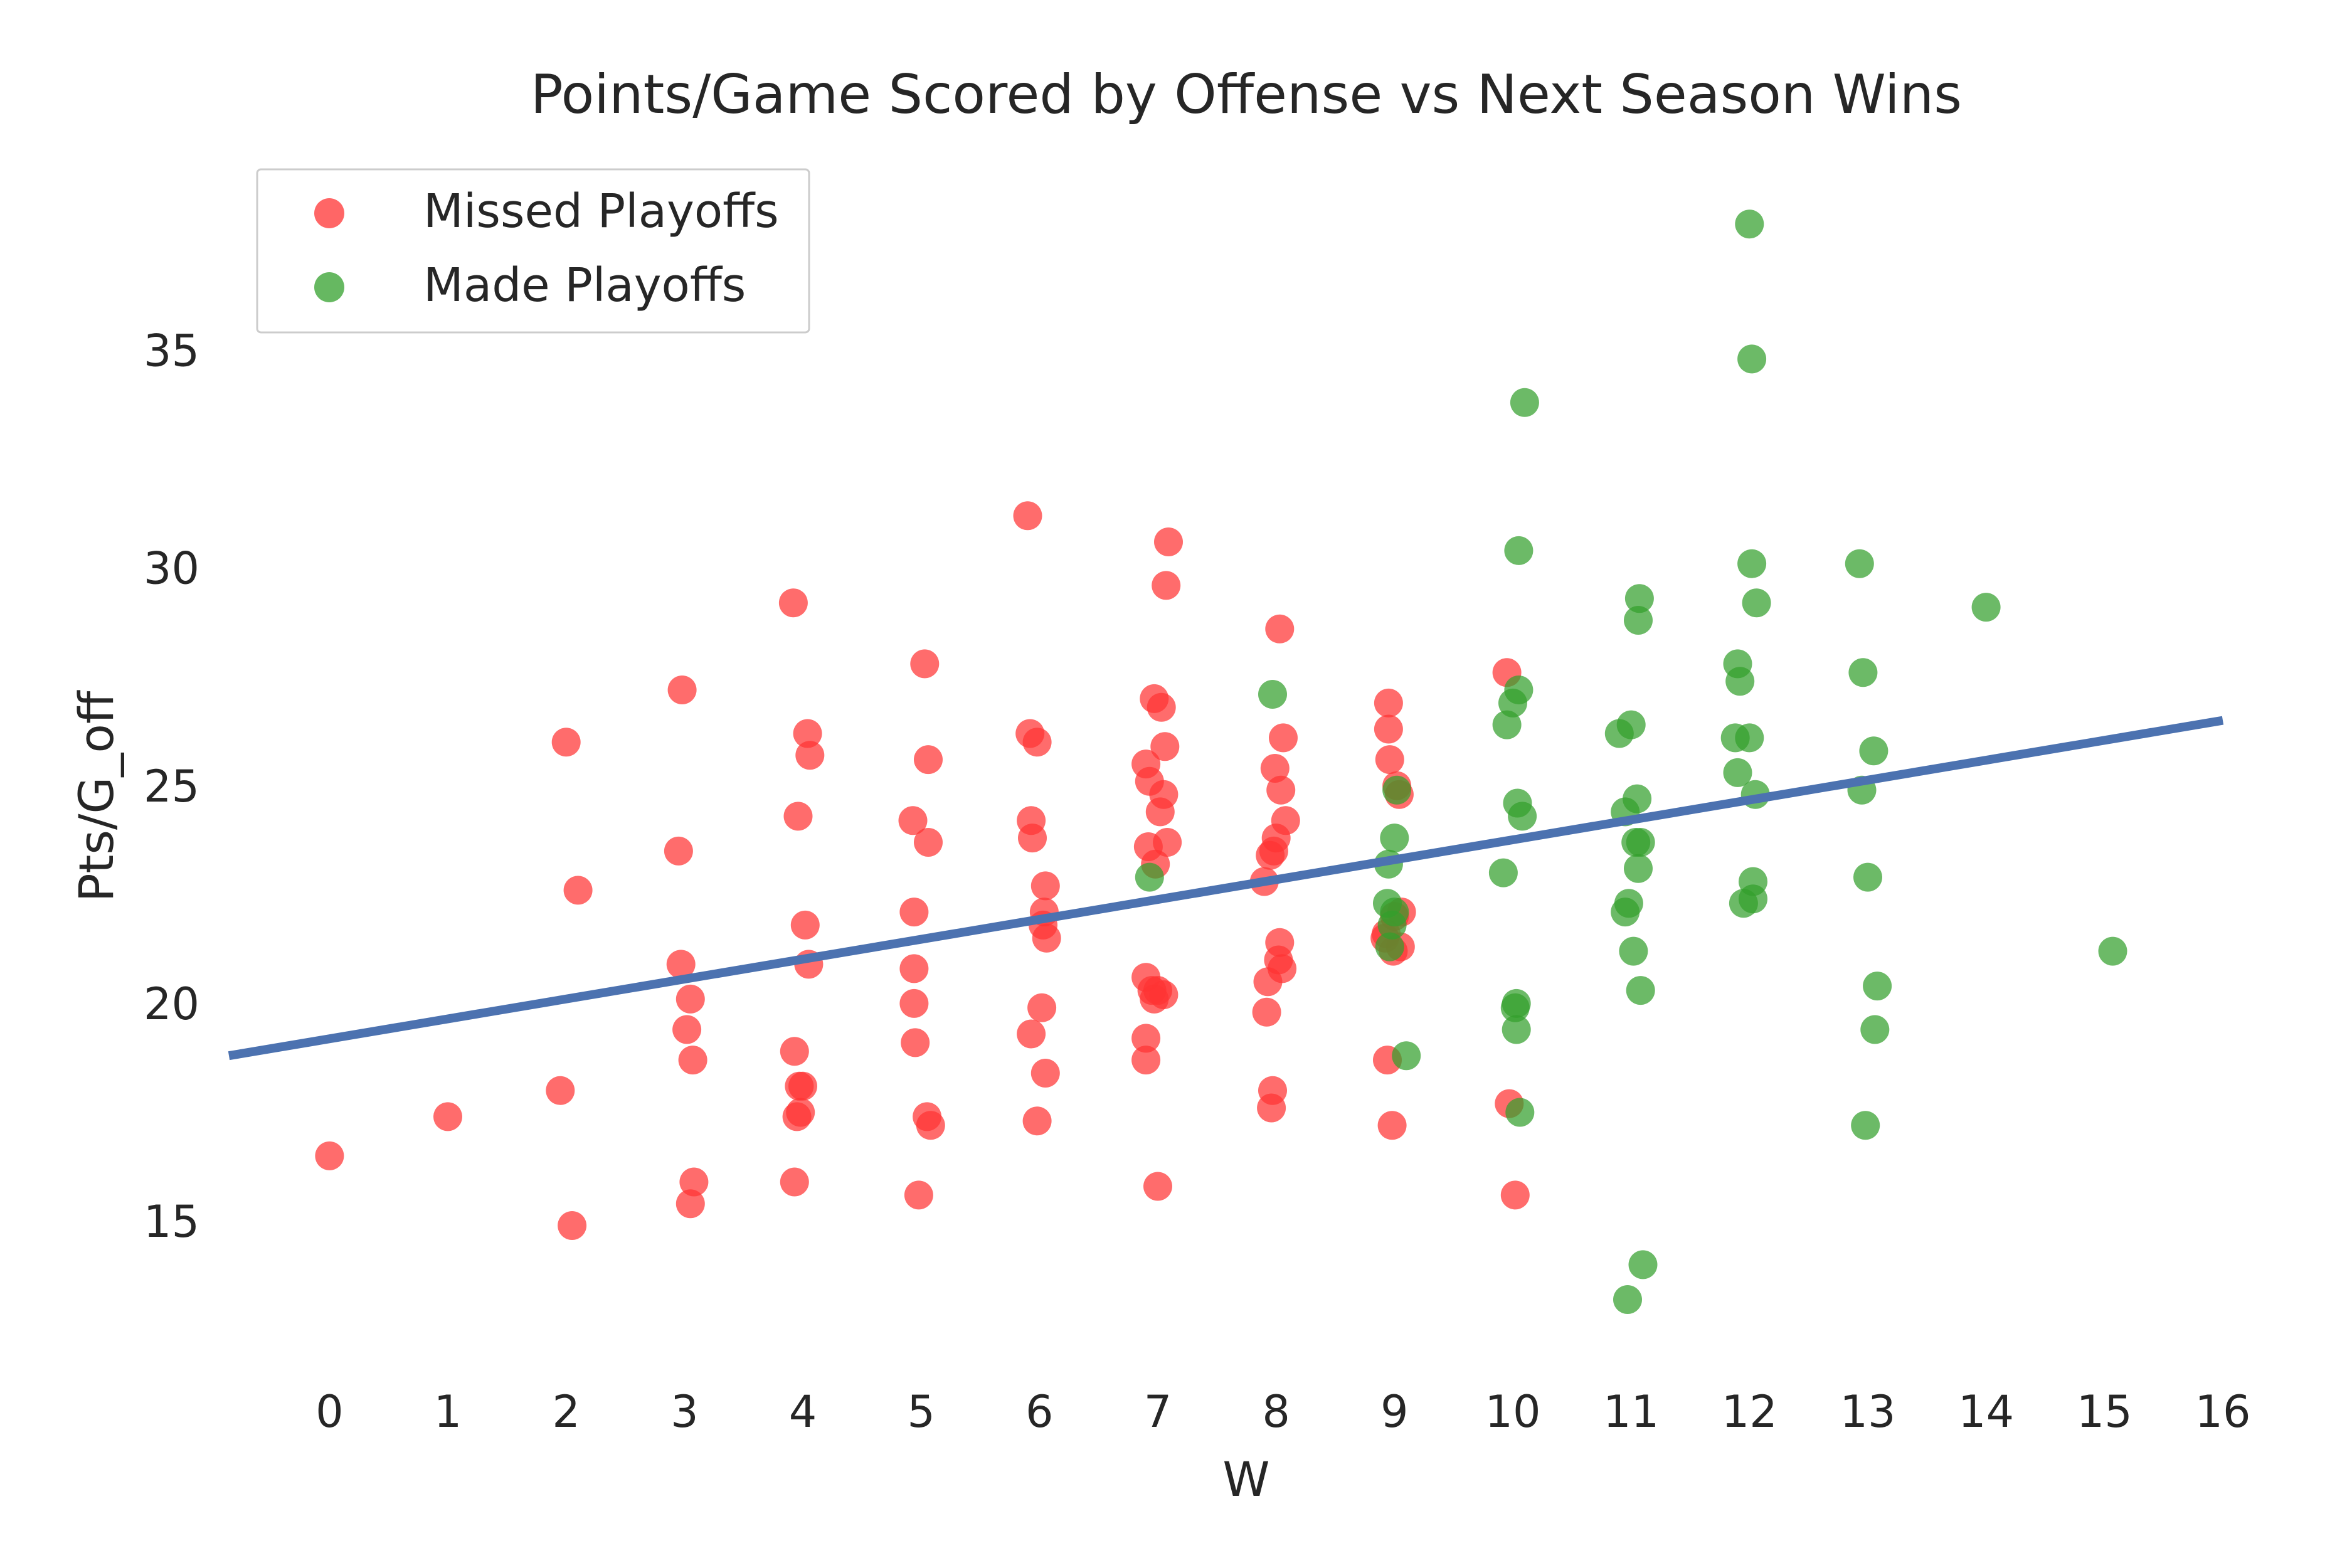  What do you see at coordinates (2104, 1412) in the screenshot?
I see `x-tick-label: 15` at bounding box center [2104, 1412].